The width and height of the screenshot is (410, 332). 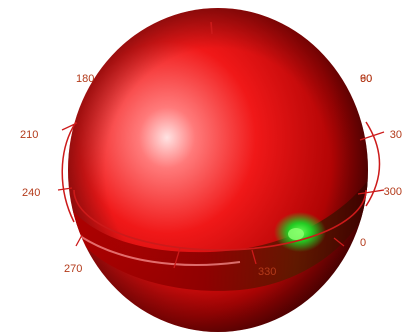 I want to click on band-highlight, so click(x=160, y=250).